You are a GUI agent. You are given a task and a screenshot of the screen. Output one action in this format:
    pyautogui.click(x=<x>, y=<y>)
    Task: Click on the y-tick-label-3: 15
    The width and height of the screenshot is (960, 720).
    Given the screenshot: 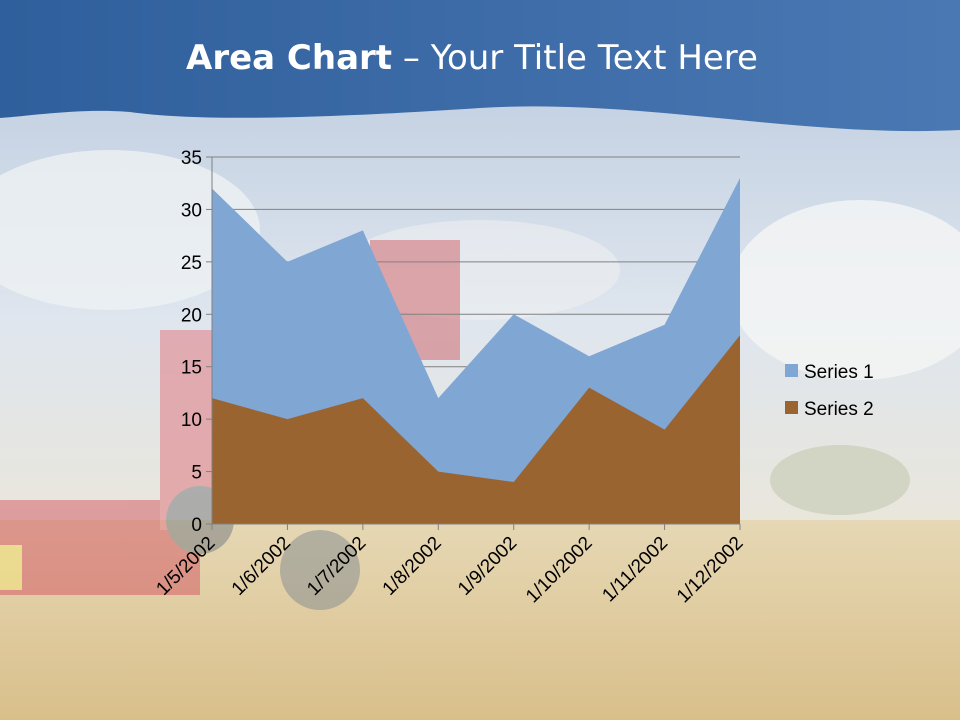 What is the action you would take?
    pyautogui.click(x=191, y=368)
    